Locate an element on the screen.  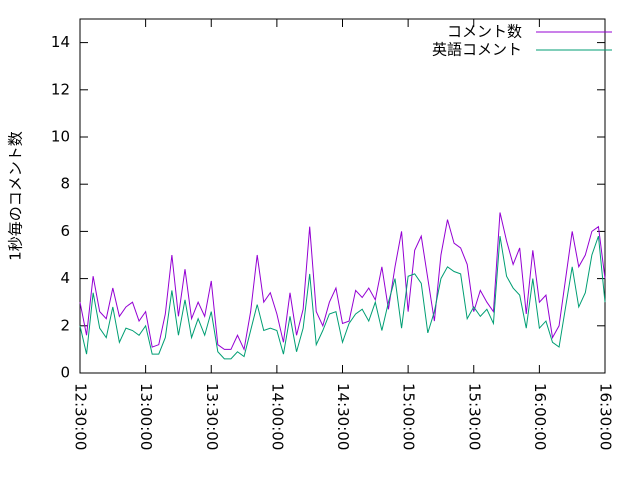
y-tick-label: 4 is located at coordinates (65, 278).